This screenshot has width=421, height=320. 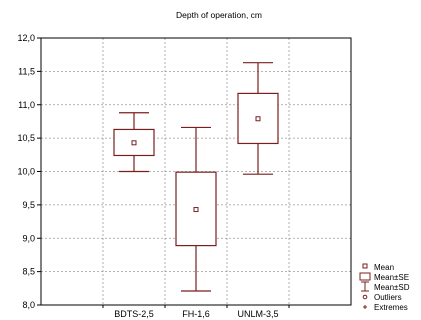 What do you see at coordinates (28, 205) in the screenshot?
I see `y-tick-label: 9,5` at bounding box center [28, 205].